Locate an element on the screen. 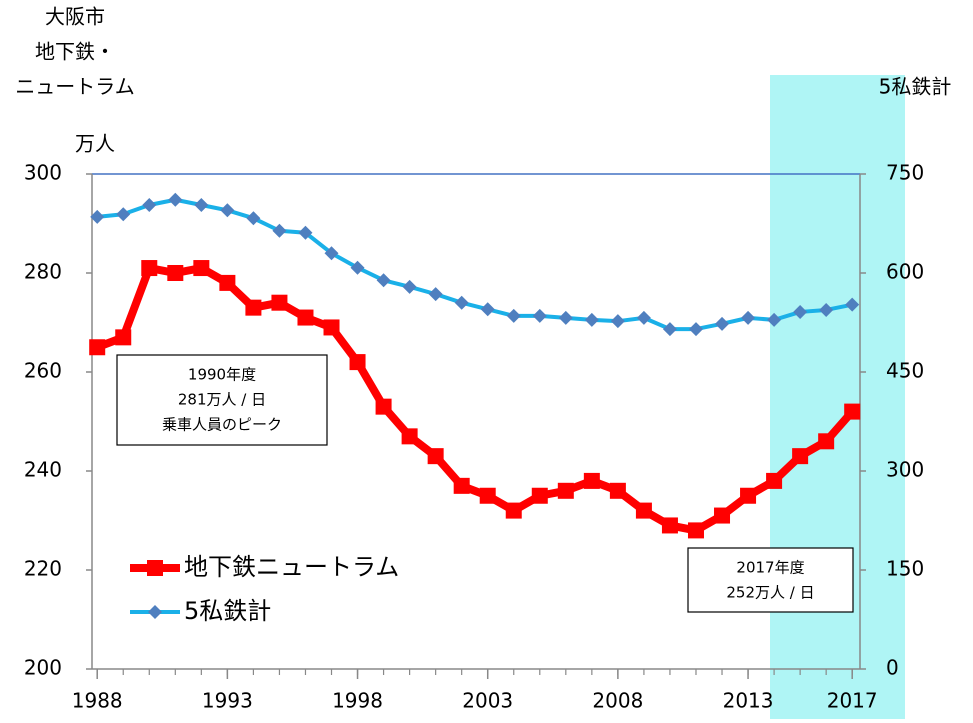 The height and width of the screenshot is (723, 973). x-tick-label: 1998 is located at coordinates (357, 701).